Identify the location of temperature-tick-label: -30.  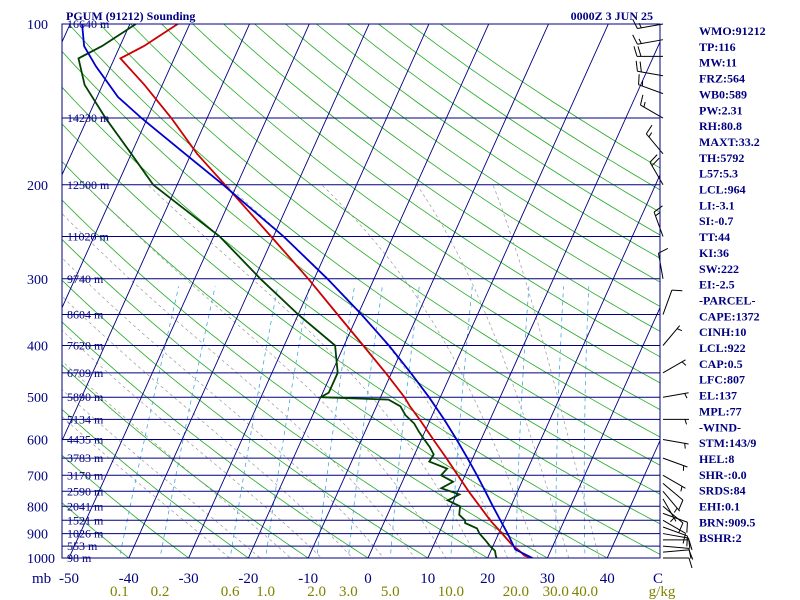
(189, 579).